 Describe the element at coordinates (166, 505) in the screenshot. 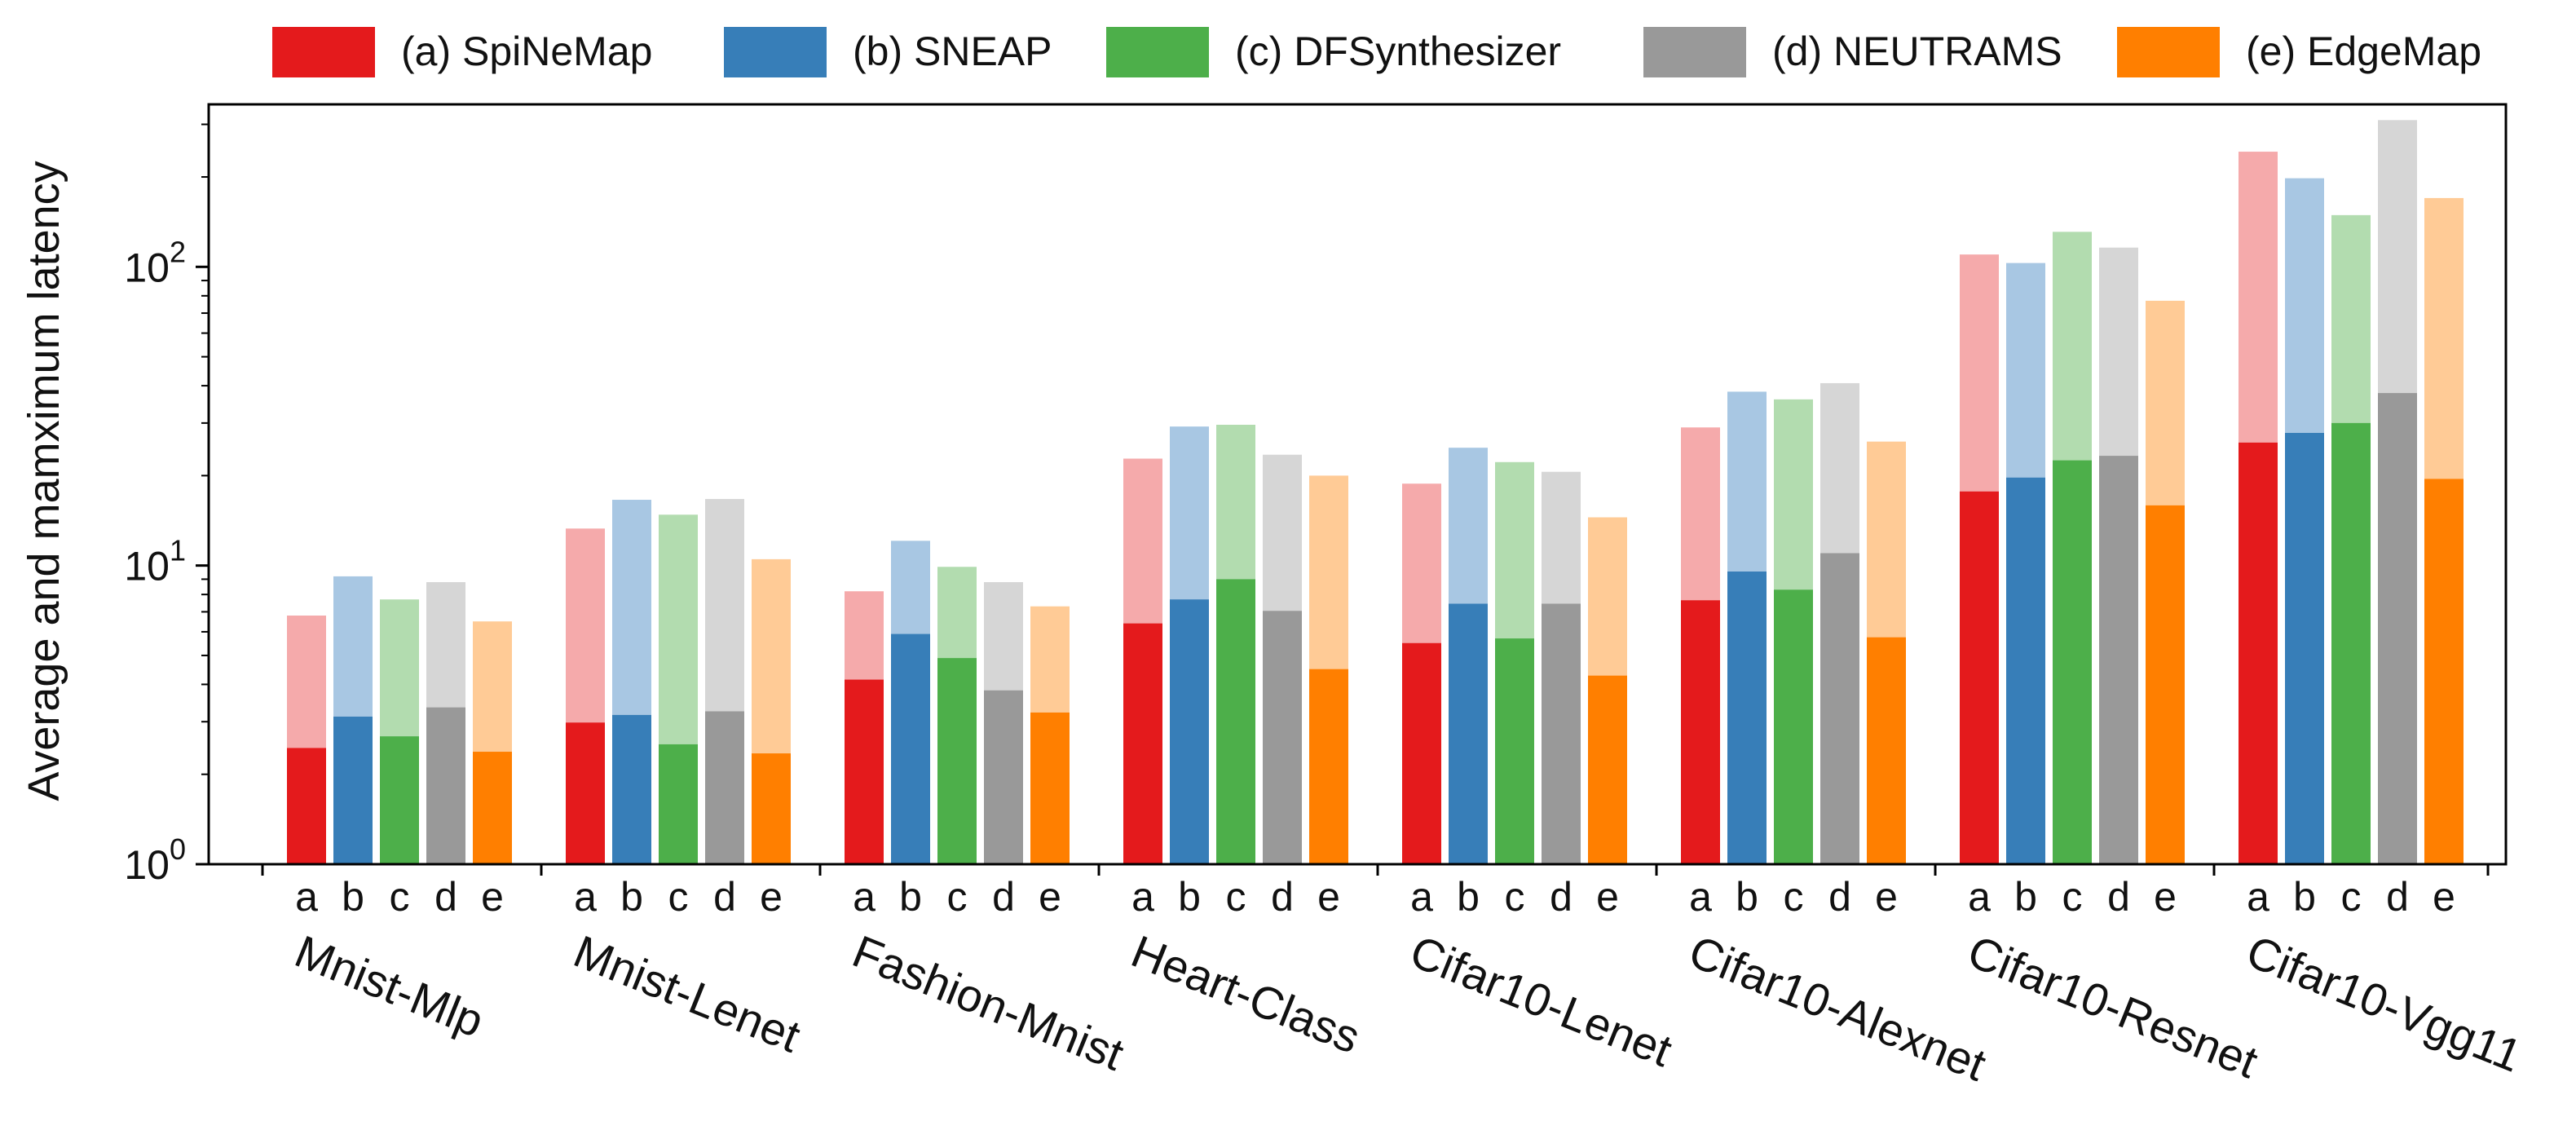

I see `y-axis: 10⁰ 10¹ 10²` at that location.